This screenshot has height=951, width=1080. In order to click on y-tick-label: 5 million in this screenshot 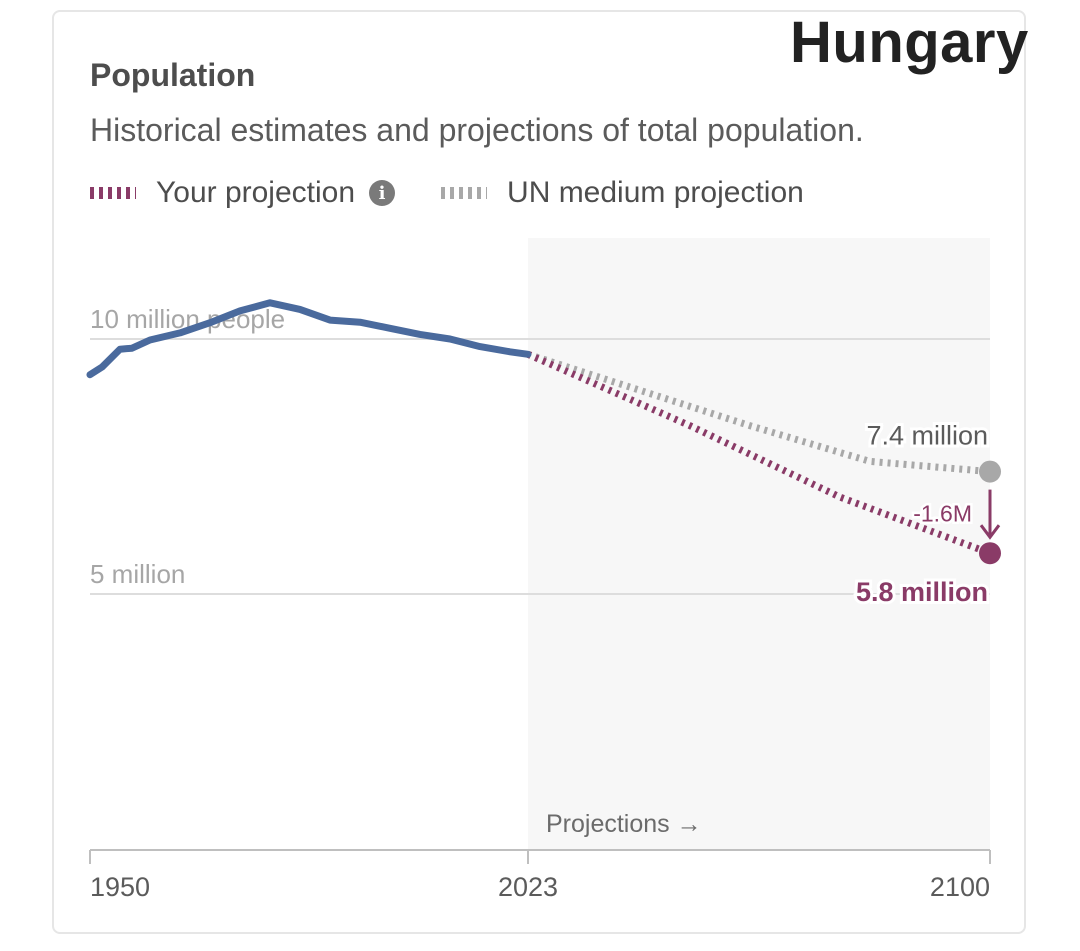, I will do `click(137, 574)`.